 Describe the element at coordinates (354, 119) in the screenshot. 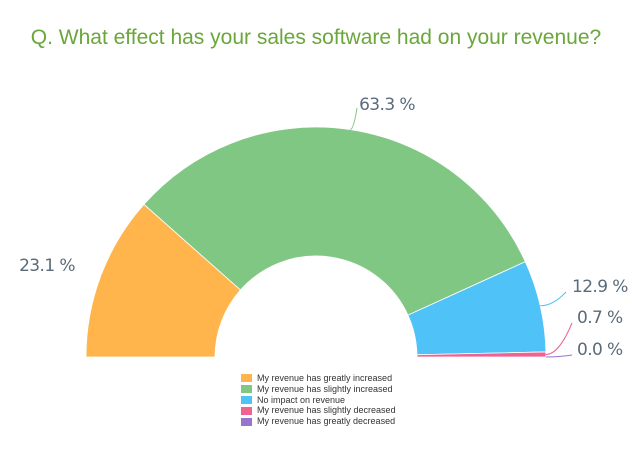

I see `leader-line-my-revenue-has-slightly-increased` at that location.